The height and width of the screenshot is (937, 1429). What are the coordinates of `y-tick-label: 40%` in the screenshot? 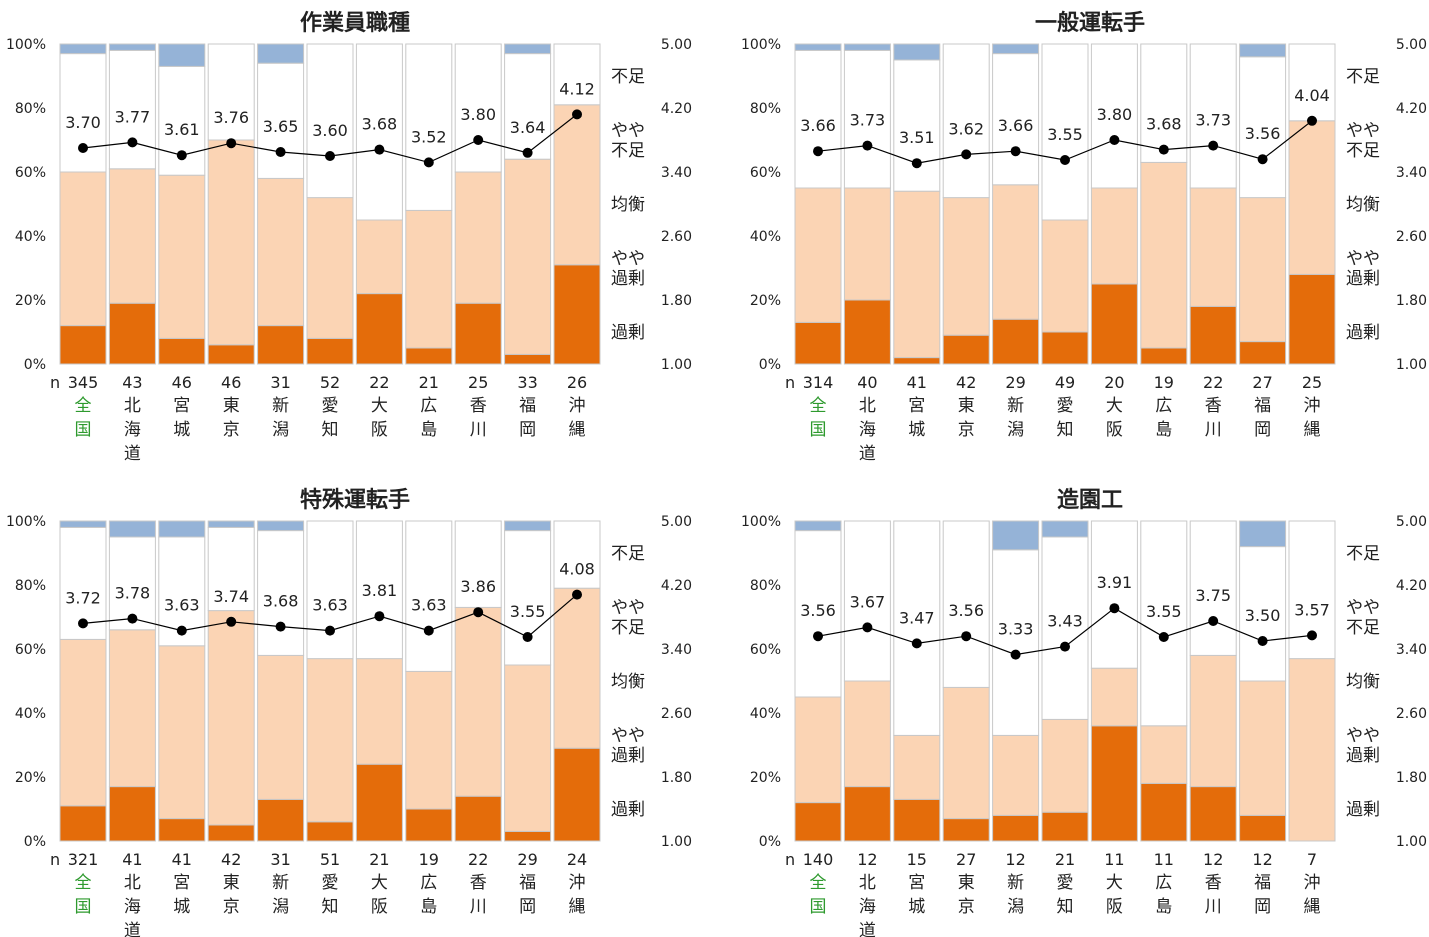 It's located at (765, 237).